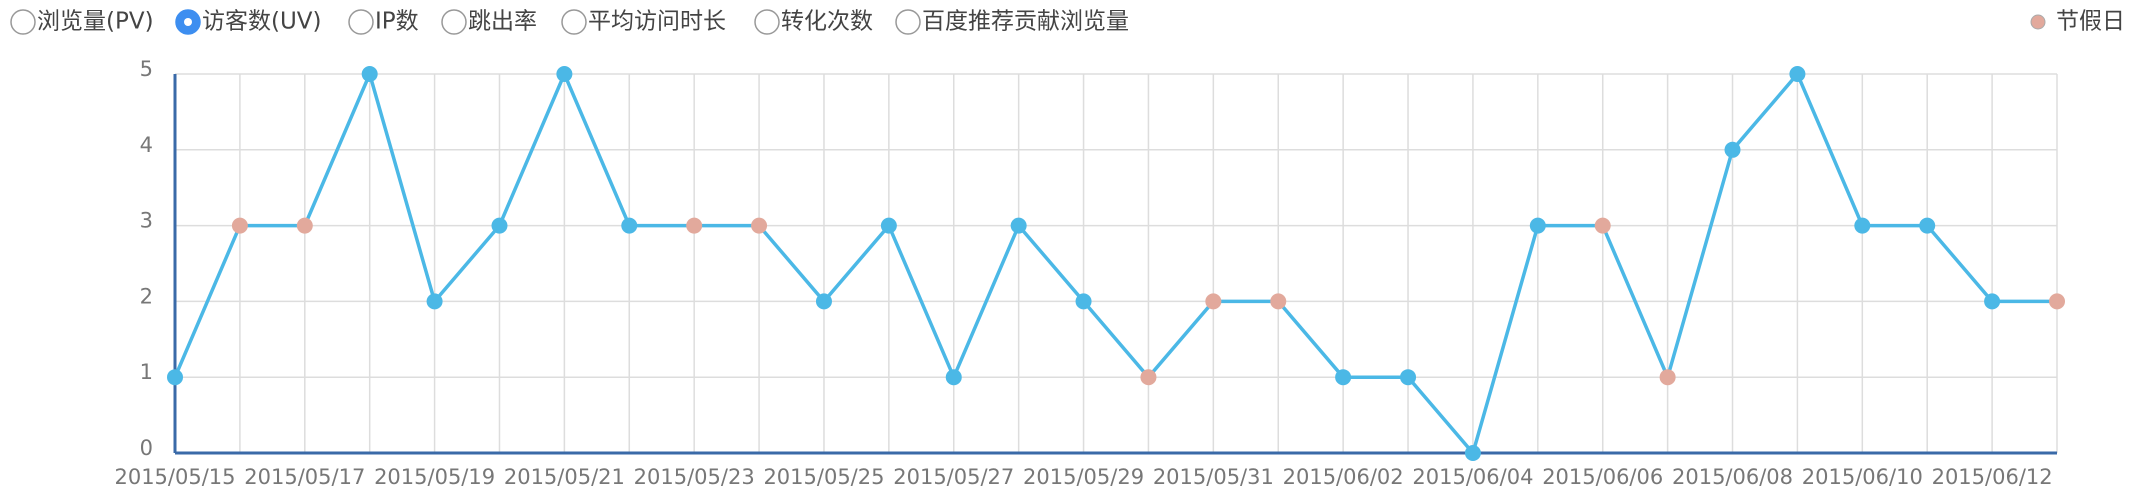  What do you see at coordinates (1472, 477) in the screenshot?
I see `x-tick-label: 2015/06/04` at bounding box center [1472, 477].